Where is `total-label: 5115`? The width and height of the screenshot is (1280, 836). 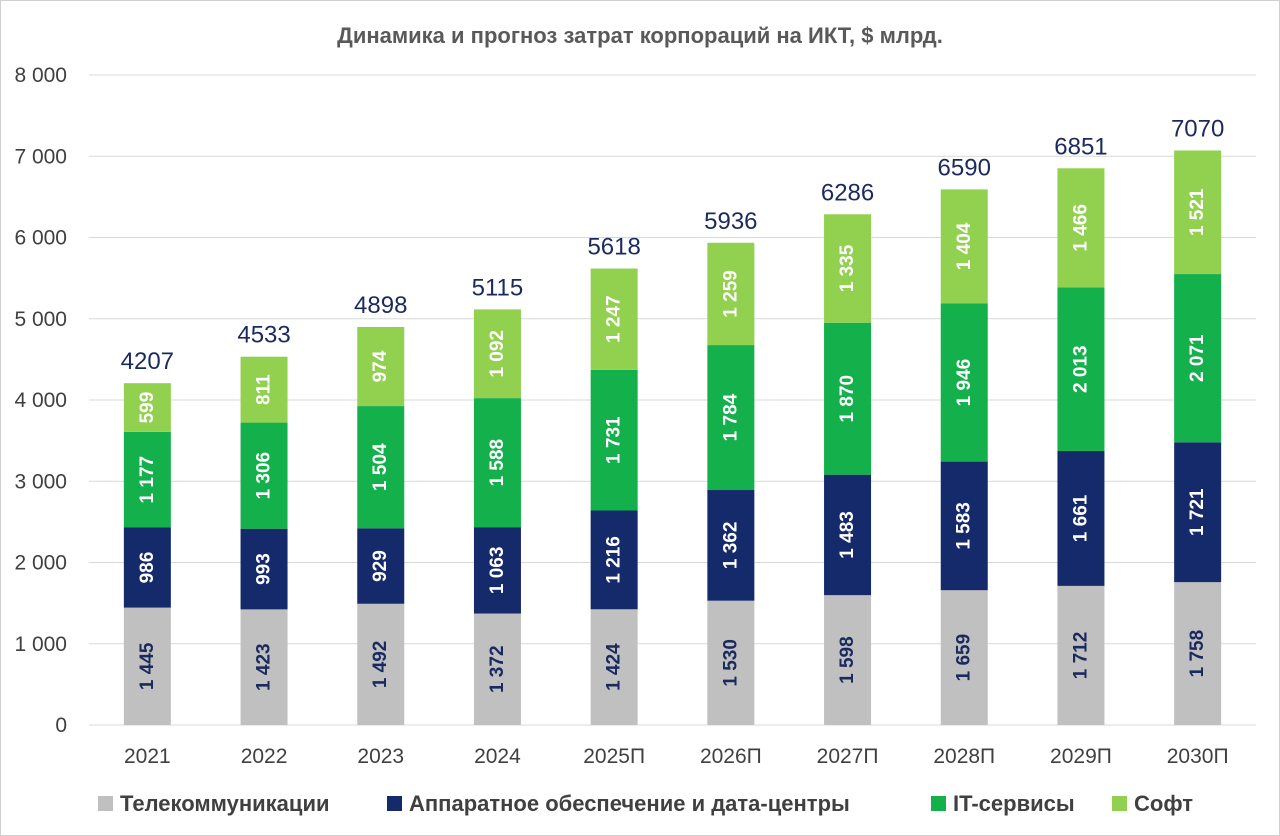
total-label: 5115 is located at coordinates (498, 287).